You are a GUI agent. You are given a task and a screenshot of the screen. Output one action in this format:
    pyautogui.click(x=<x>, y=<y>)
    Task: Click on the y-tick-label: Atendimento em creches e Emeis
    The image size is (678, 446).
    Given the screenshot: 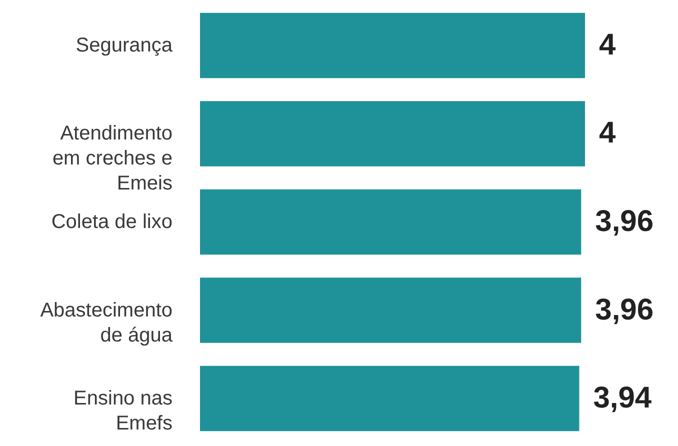 What is the action you would take?
    pyautogui.click(x=112, y=158)
    